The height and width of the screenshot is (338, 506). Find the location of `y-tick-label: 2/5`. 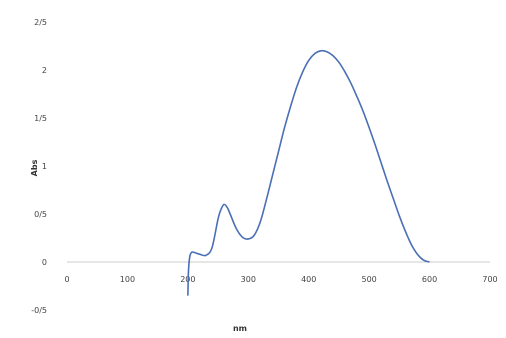

y-tick-label: 2/5 is located at coordinates (40, 22).